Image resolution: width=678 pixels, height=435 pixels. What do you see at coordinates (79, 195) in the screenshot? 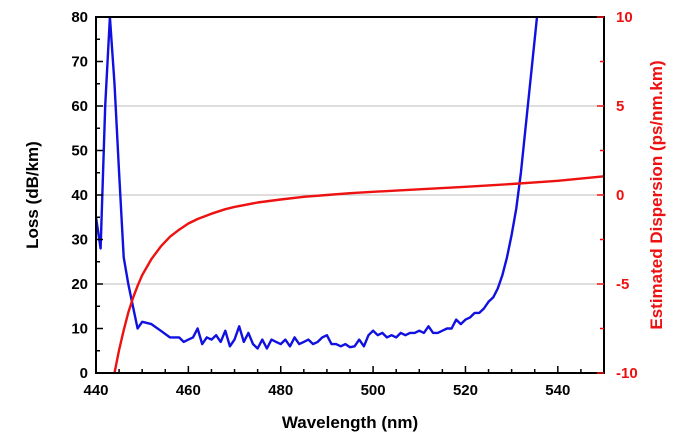
I see `y-tick-label: 40` at bounding box center [79, 195].